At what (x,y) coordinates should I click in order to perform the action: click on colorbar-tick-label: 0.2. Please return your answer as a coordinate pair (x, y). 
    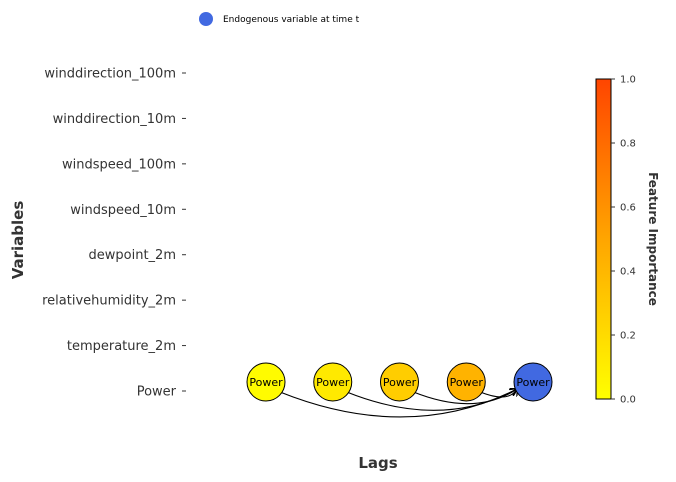
    Looking at the image, I should click on (628, 336).